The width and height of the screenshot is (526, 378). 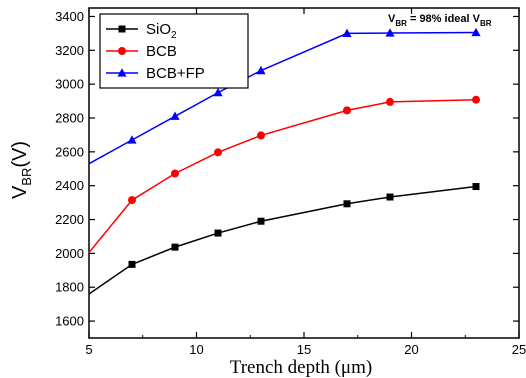 I want to click on y-tick-label: 2000, so click(x=69, y=253).